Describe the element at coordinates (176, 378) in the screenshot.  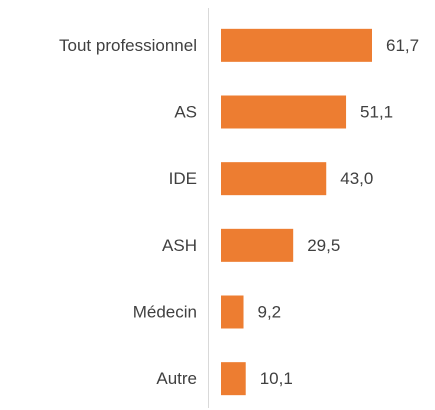
I see `category-label: Autre` at that location.